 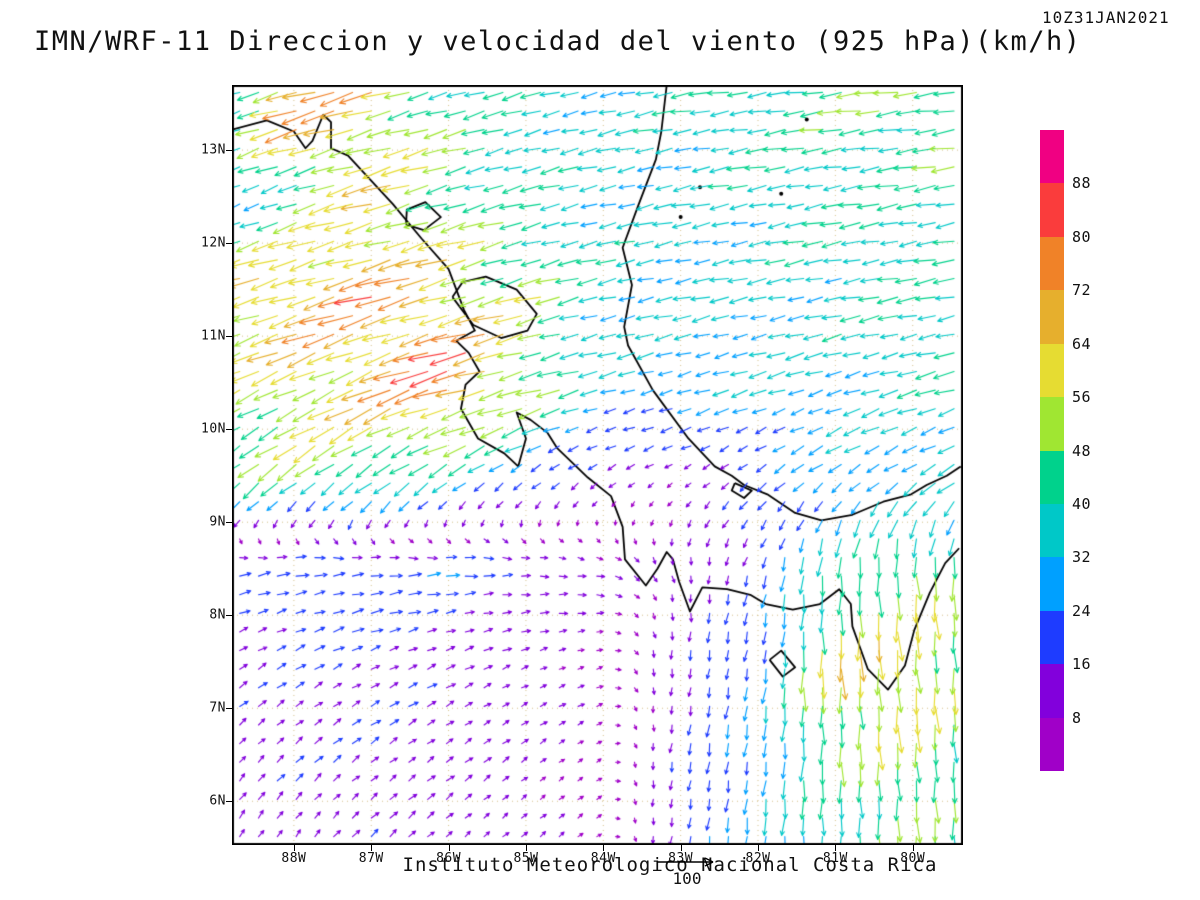 I want to click on colorbar-level-label: 72, so click(x=1082, y=290).